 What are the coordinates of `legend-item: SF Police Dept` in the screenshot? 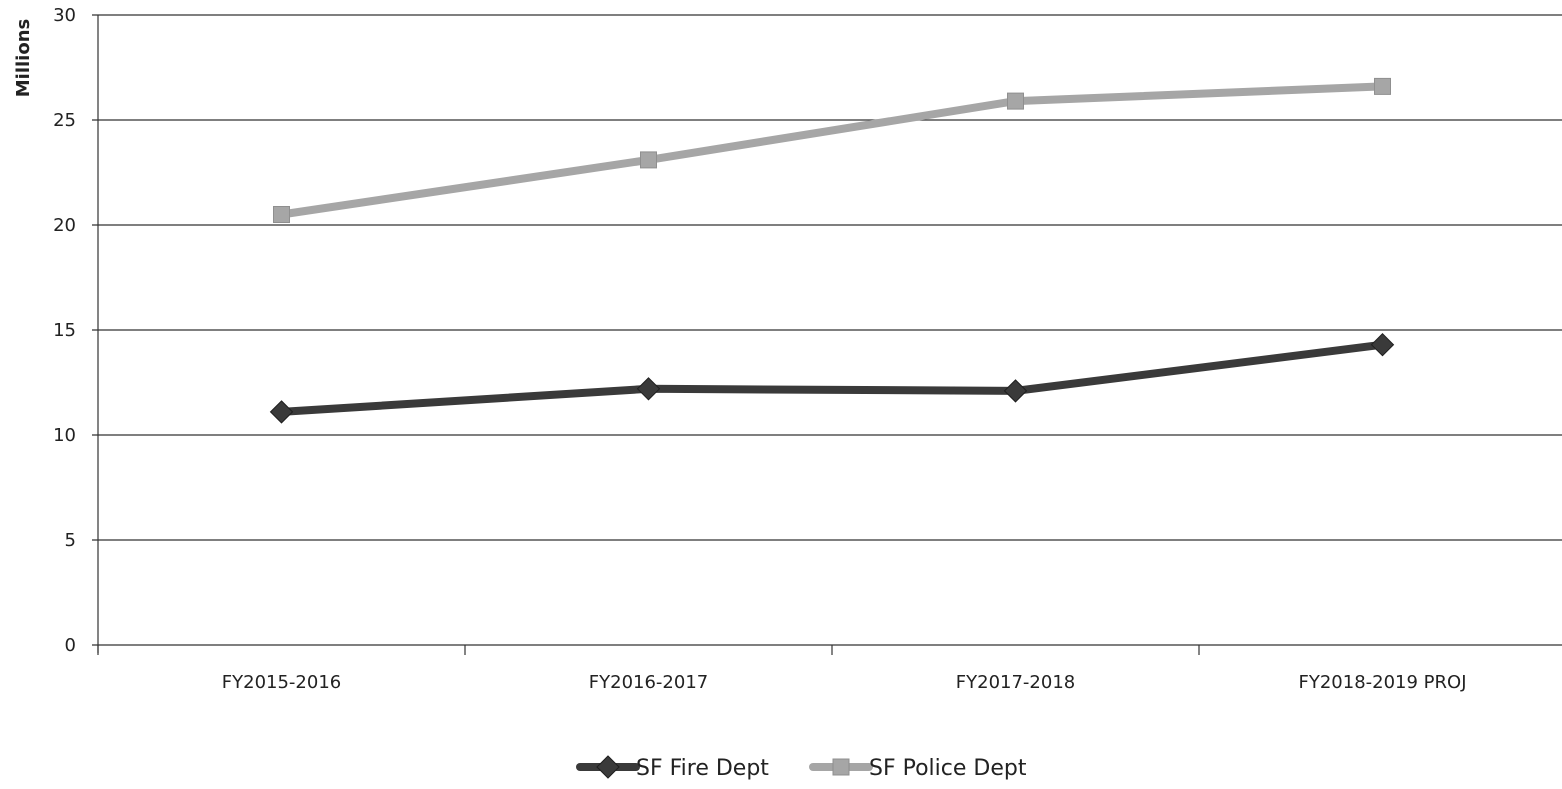 It's located at (918, 768).